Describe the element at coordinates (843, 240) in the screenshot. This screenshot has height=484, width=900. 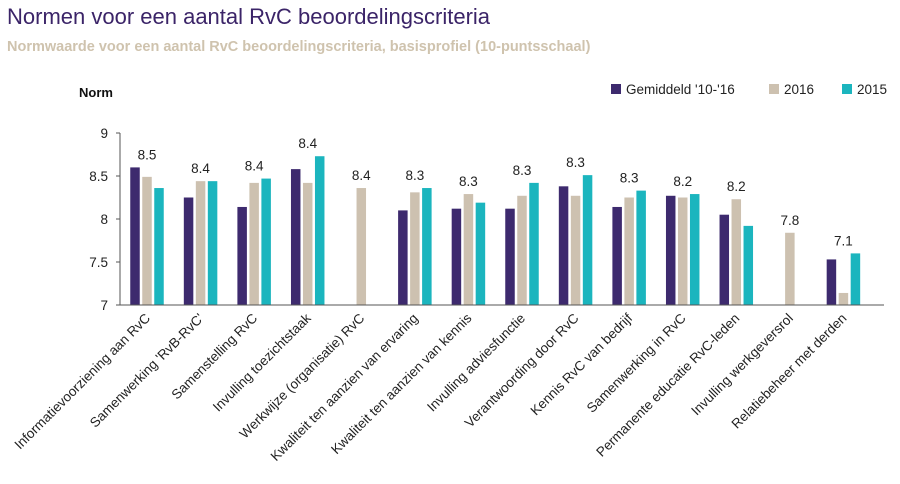
I see `data-label: 7.1` at that location.